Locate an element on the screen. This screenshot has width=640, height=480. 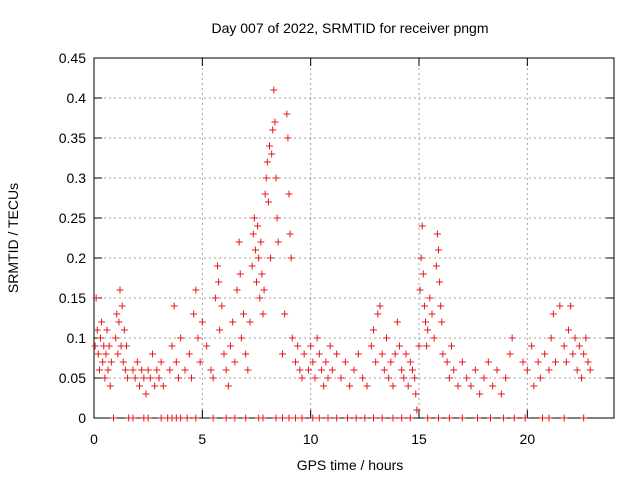
y-tick-label: 0.25 is located at coordinates (72, 218).